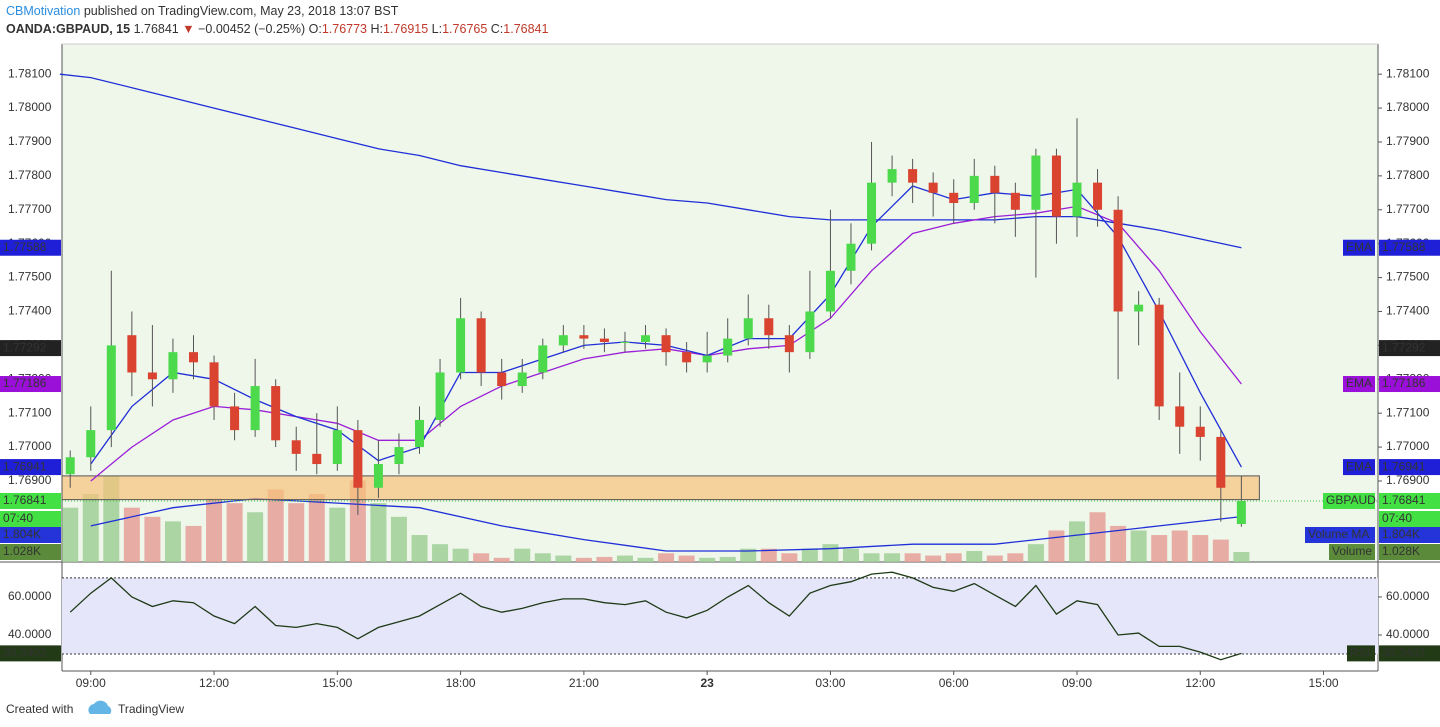 The height and width of the screenshot is (727, 1440). What do you see at coordinates (437, 29) in the screenshot?
I see `l-label: L:` at bounding box center [437, 29].